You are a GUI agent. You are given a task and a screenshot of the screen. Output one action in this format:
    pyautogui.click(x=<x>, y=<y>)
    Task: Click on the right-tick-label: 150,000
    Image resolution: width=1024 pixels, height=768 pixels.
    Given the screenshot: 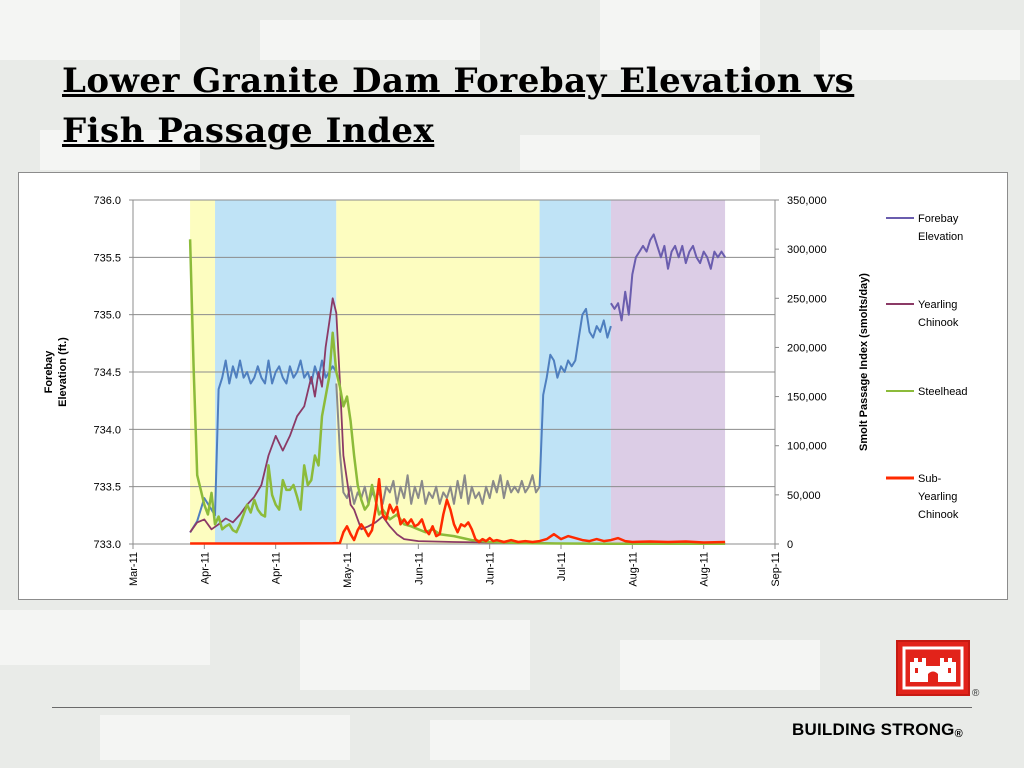 What is the action you would take?
    pyautogui.click(x=807, y=398)
    